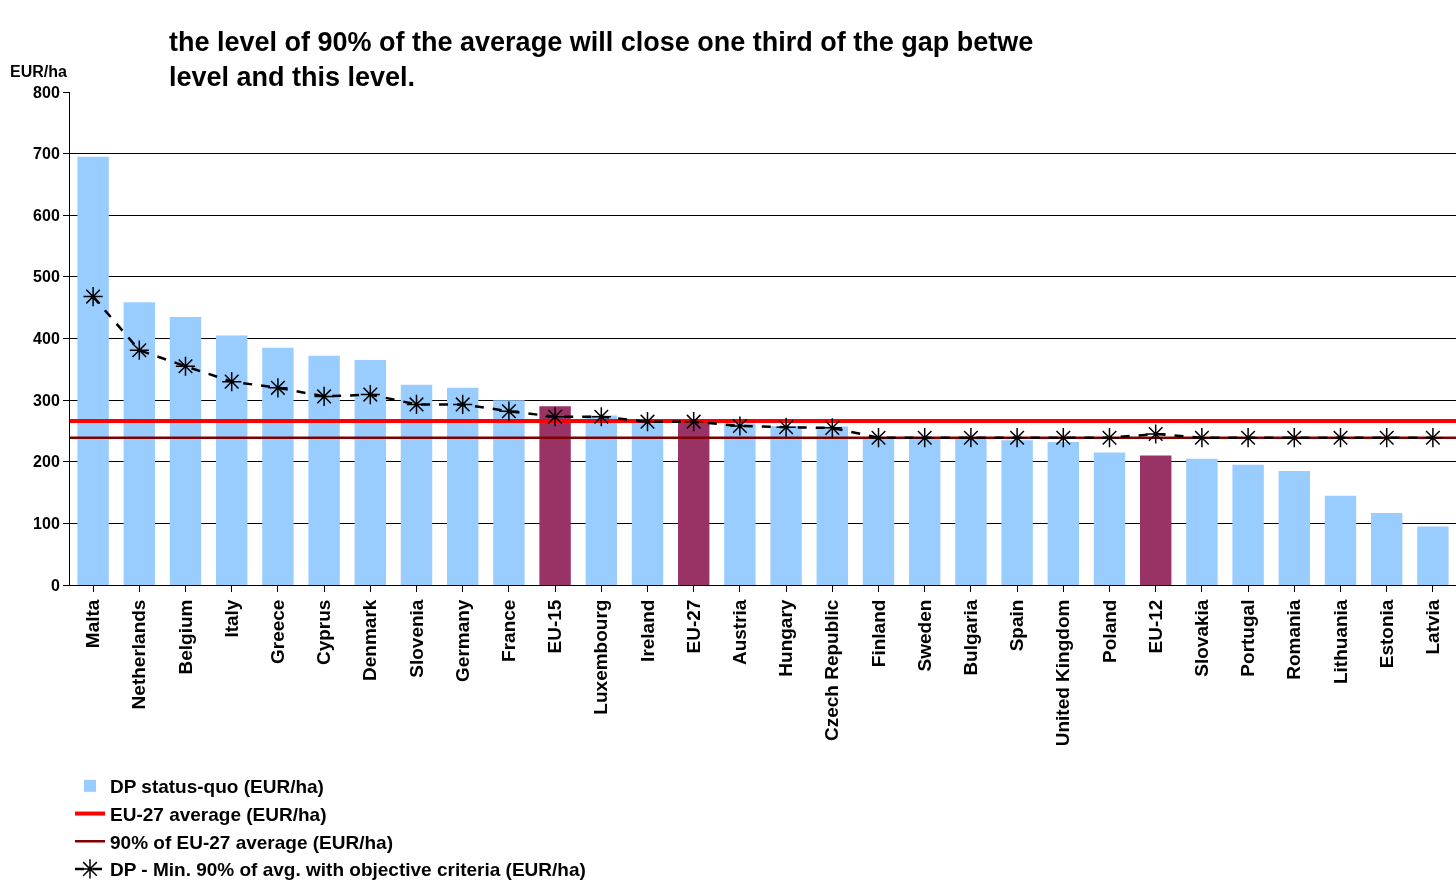 The height and width of the screenshot is (888, 1456). What do you see at coordinates (555, 626) in the screenshot?
I see `x-tick-label: EU-15` at bounding box center [555, 626].